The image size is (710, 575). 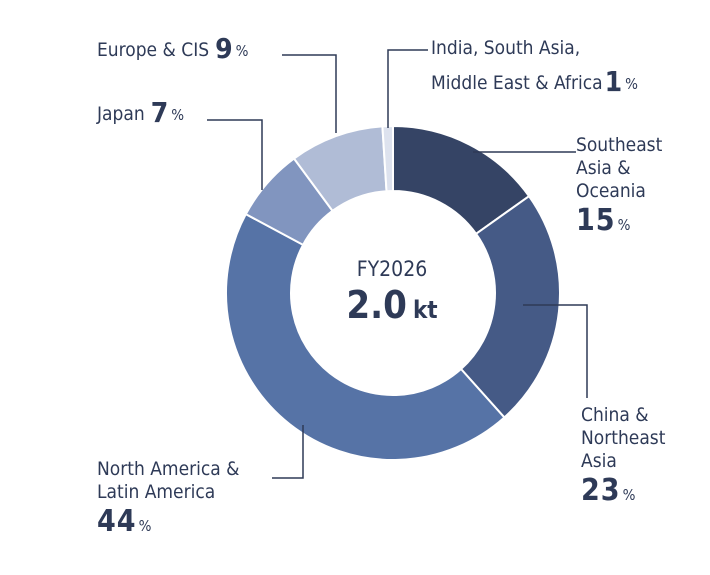 I want to click on slice-percent: 15, so click(x=596, y=220).